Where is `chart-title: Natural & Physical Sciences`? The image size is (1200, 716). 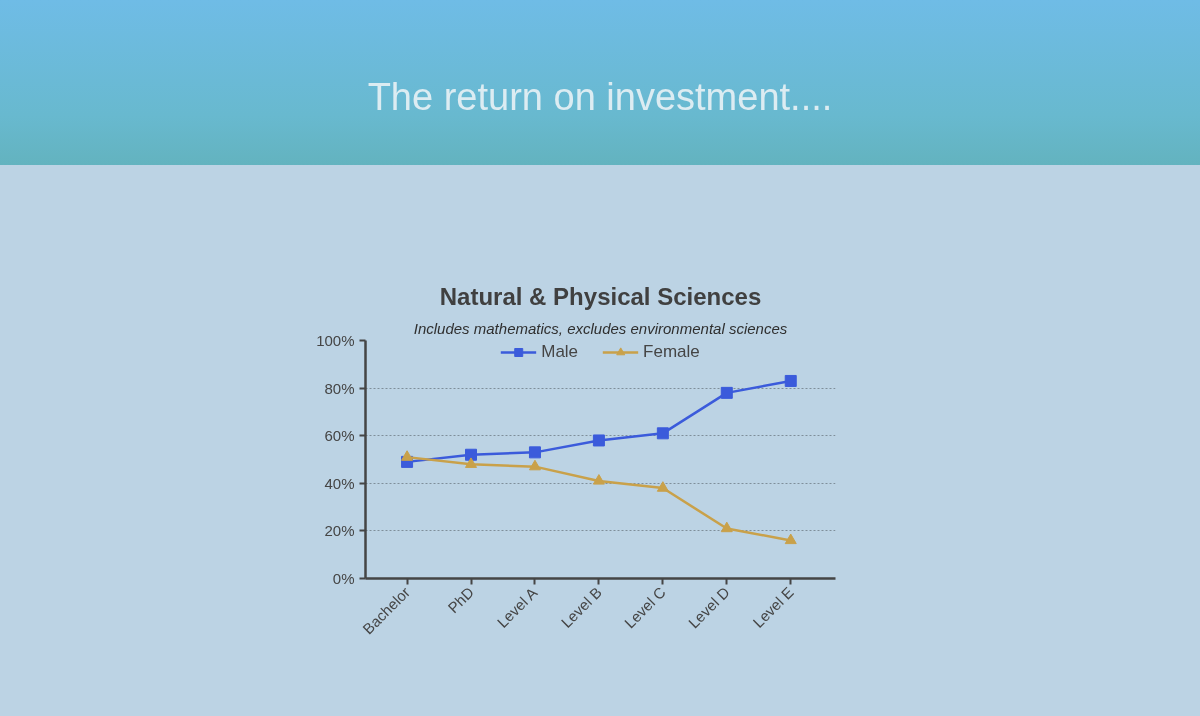
chart-title: Natural & Physical Sciences is located at coordinates (600, 296).